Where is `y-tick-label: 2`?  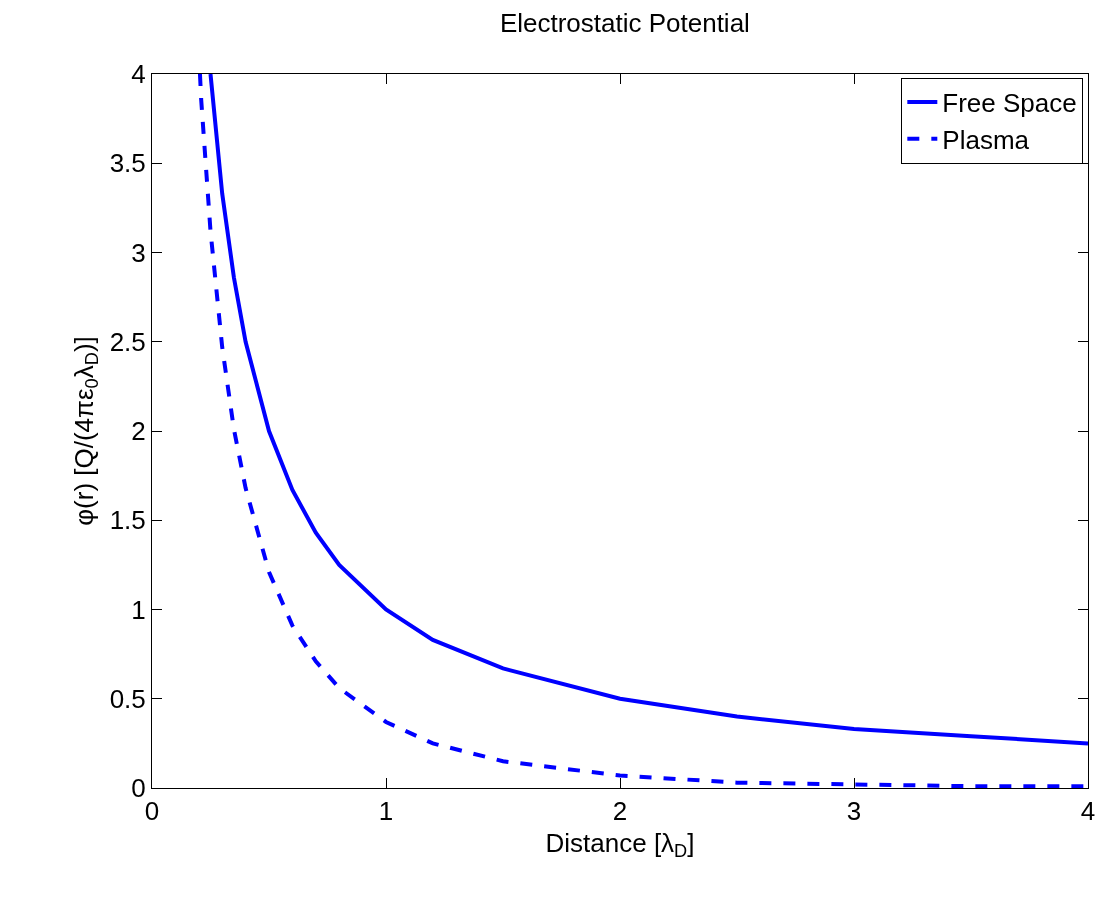 y-tick-label: 2 is located at coordinates (138, 431).